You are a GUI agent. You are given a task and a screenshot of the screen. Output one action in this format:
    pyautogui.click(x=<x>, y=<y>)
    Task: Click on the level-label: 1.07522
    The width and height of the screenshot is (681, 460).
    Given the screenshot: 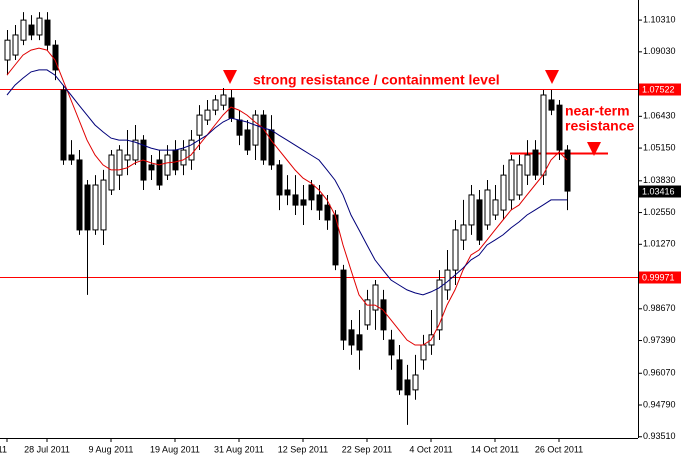 What is the action you would take?
    pyautogui.click(x=658, y=89)
    